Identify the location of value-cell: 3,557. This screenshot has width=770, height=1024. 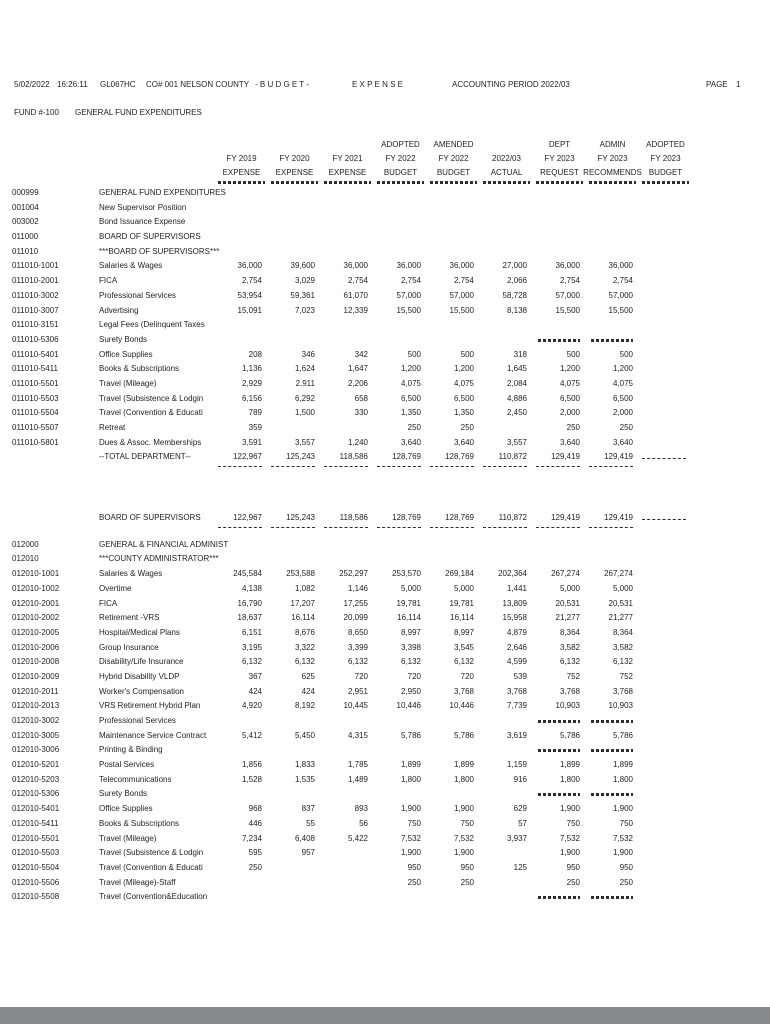
(516, 442).